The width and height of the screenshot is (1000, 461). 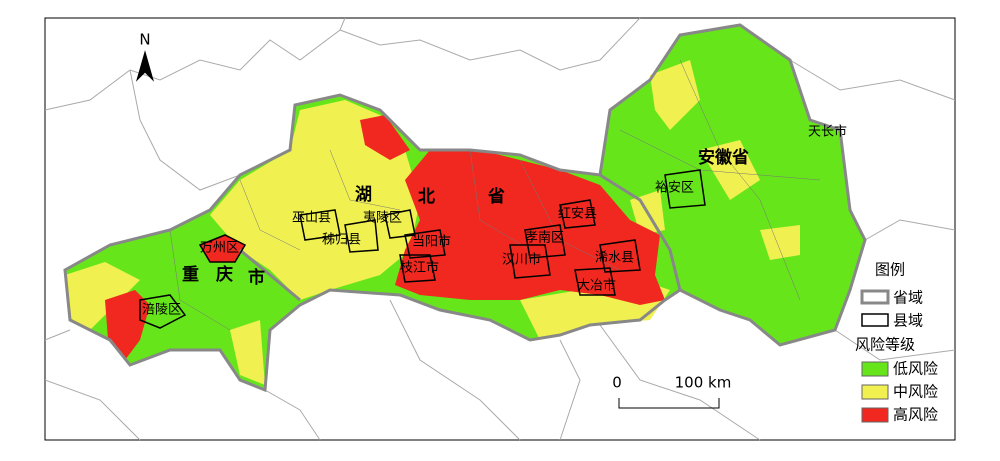 I want to click on county-label: 万州区, so click(x=219, y=248).